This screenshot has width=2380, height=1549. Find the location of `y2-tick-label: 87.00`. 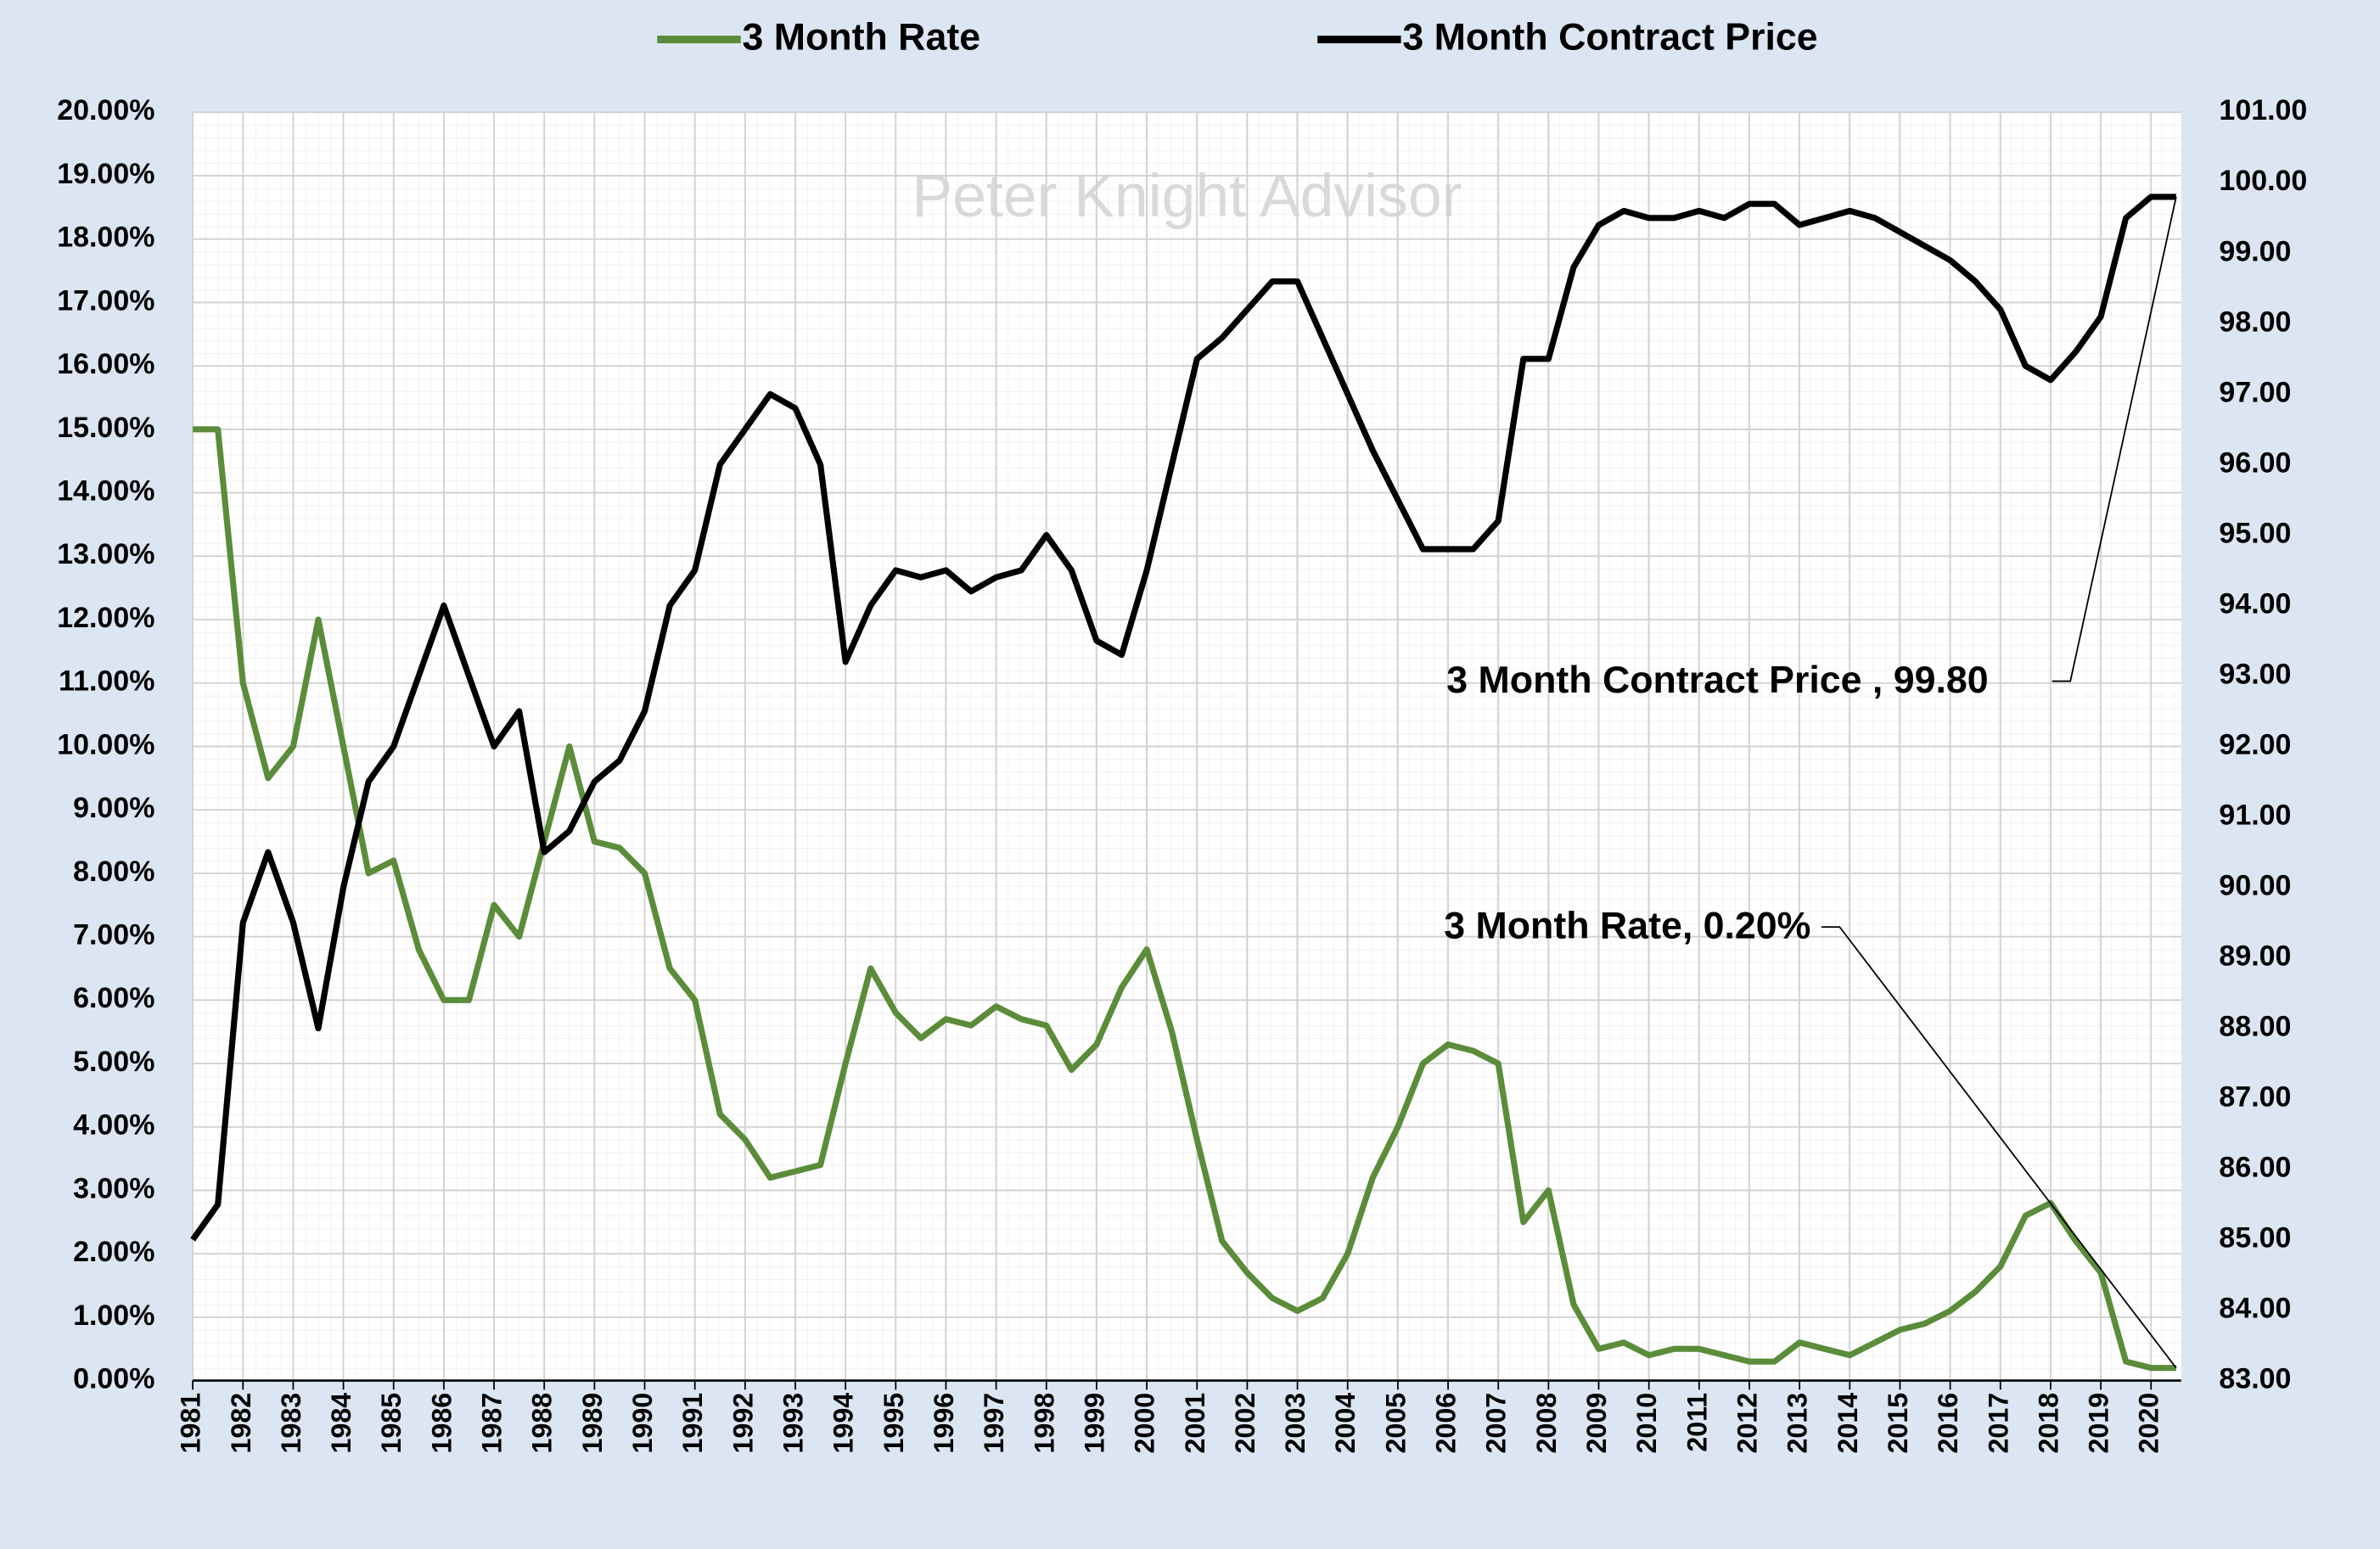

y2-tick-label: 87.00 is located at coordinates (2255, 1096).